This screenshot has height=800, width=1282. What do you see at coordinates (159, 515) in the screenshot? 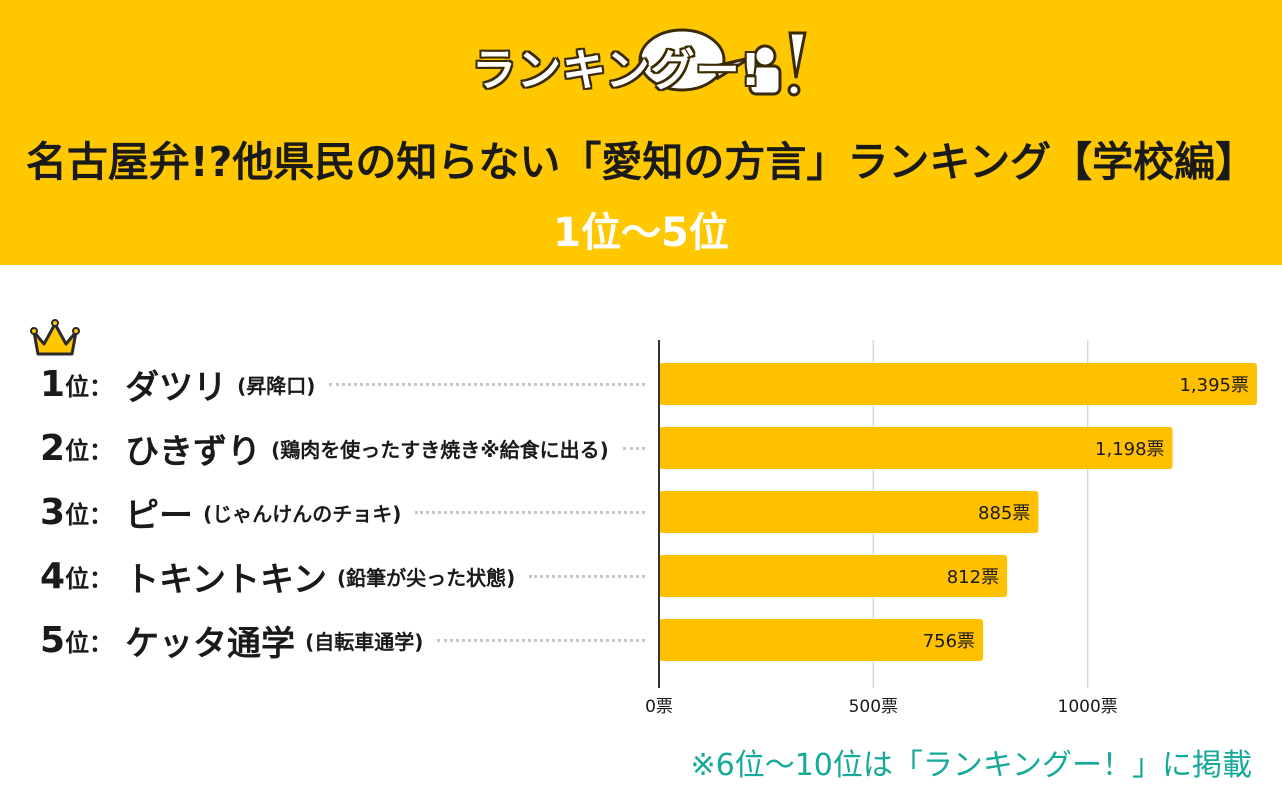
I see `category-name: ピー` at bounding box center [159, 515].